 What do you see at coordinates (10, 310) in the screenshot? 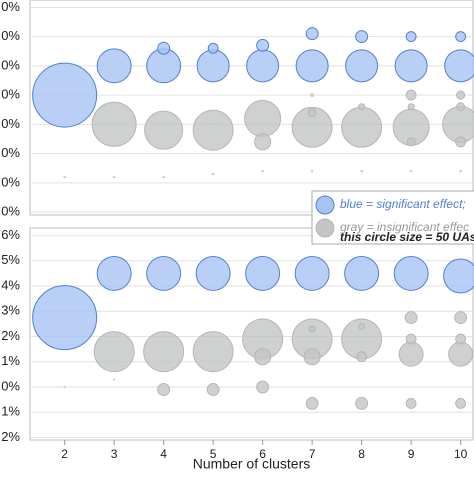
I see `y-tick-label: 3%` at bounding box center [10, 310].